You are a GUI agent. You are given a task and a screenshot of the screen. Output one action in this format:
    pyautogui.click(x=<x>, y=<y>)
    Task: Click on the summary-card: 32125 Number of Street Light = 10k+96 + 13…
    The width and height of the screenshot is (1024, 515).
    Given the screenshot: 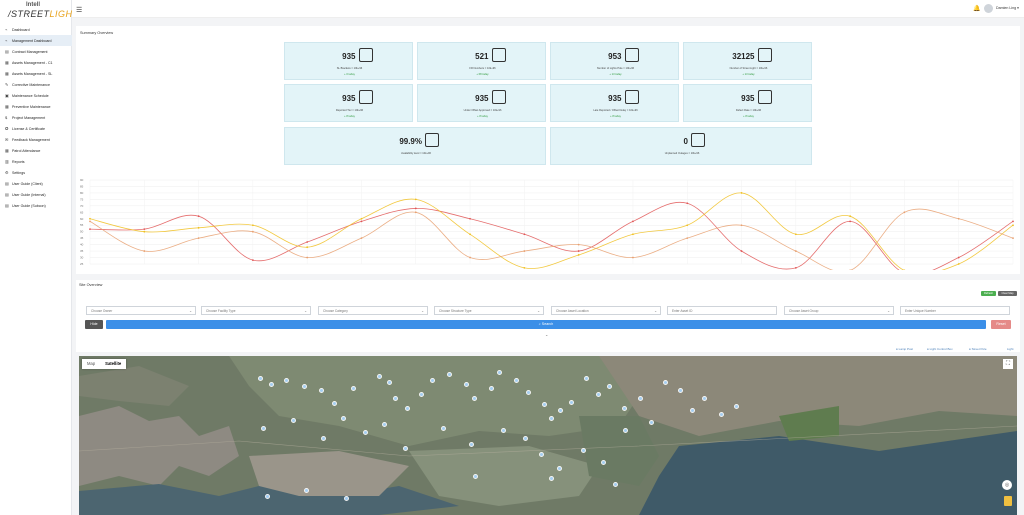 What is the action you would take?
    pyautogui.click(x=747, y=61)
    